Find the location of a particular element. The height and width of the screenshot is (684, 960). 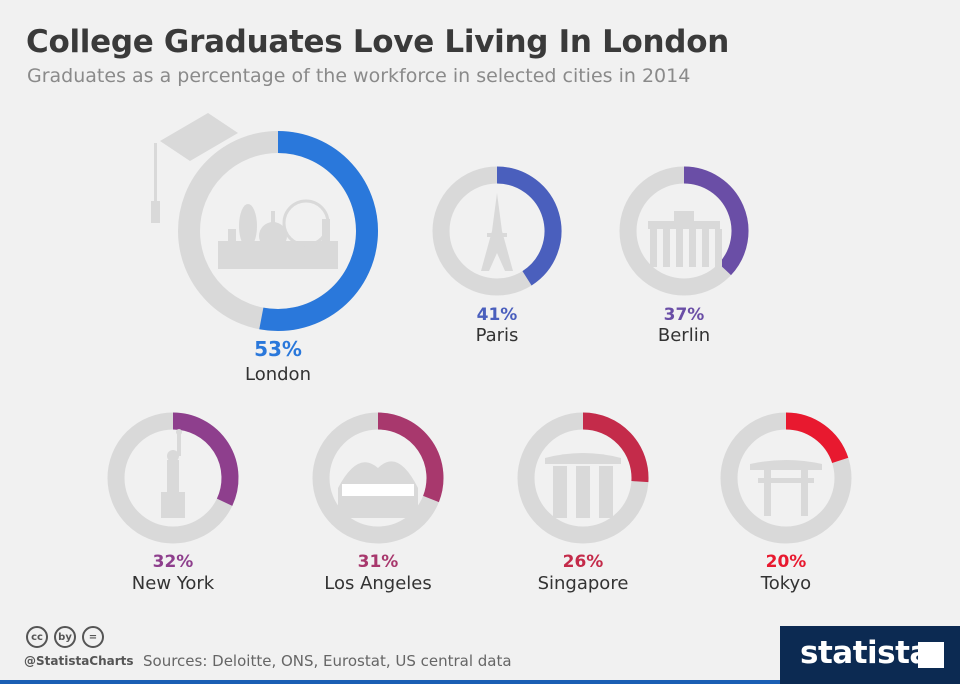

city-label: Los Angeles is located at coordinates (378, 583).